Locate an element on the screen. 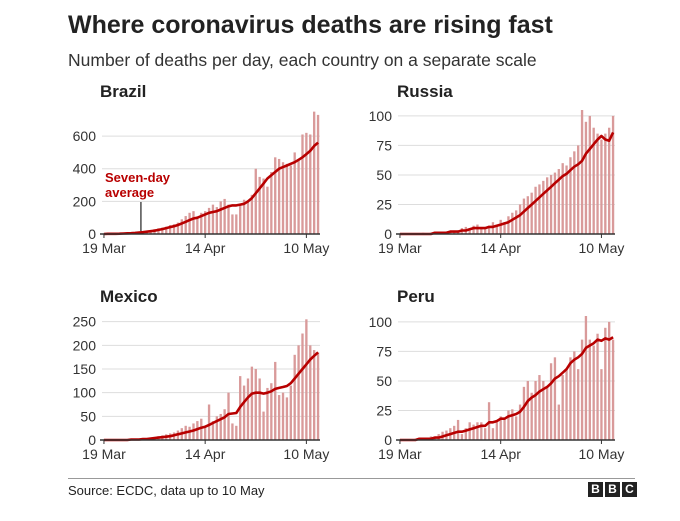  logo-letter: C is located at coordinates (629, 489).